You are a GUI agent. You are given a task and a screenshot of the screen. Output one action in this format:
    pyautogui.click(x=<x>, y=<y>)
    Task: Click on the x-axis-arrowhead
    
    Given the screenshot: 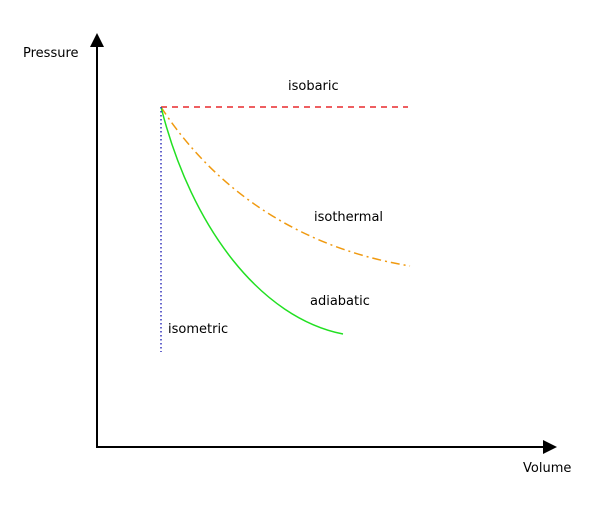 What is the action you would take?
    pyautogui.click(x=550, y=447)
    